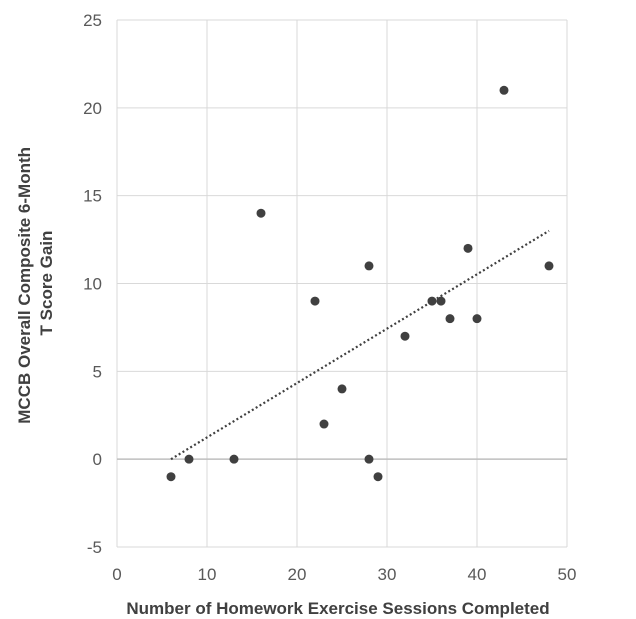 This screenshot has height=619, width=636. What do you see at coordinates (567, 574) in the screenshot?
I see `x-tick-label: 50` at bounding box center [567, 574].